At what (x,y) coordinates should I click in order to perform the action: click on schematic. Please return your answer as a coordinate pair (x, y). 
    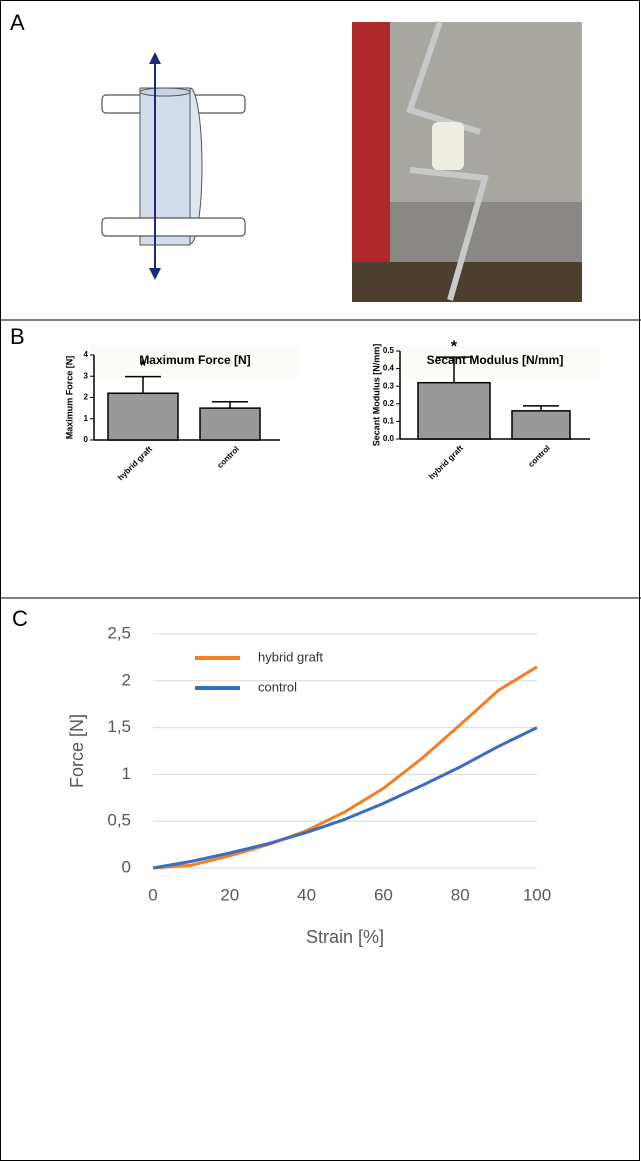
    Looking at the image, I should click on (173, 166).